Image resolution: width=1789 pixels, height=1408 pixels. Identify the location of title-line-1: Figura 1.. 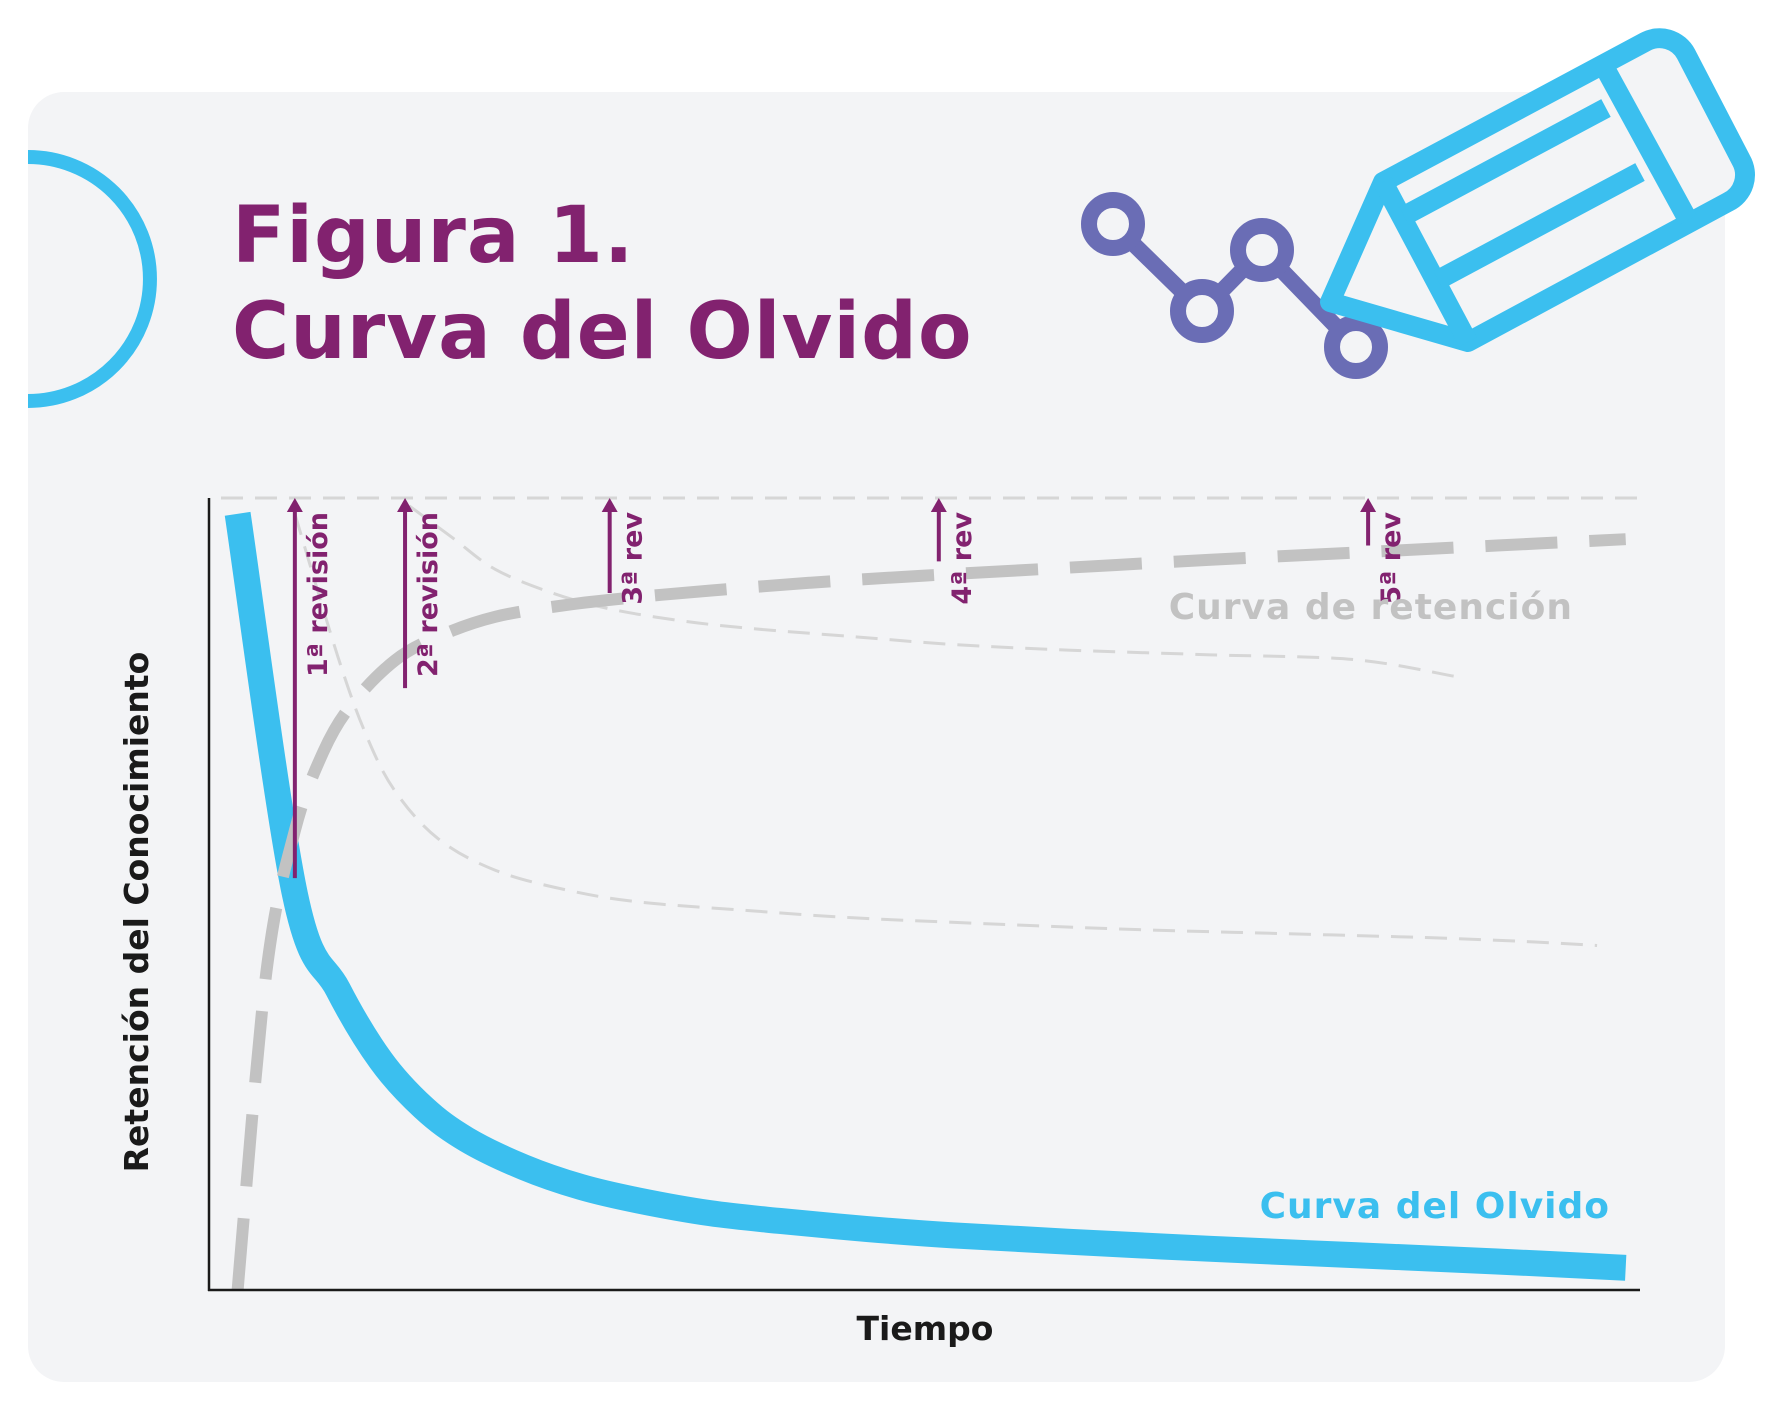
(433, 236).